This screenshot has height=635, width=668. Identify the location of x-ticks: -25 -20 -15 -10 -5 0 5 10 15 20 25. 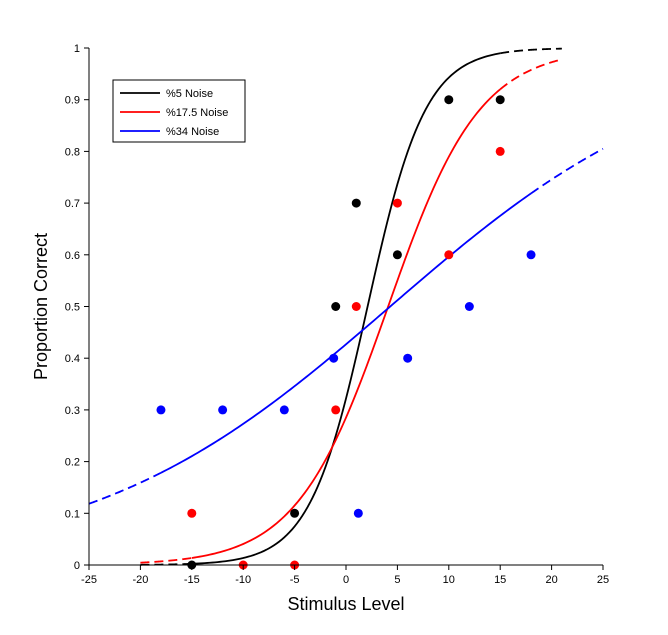
(345, 575).